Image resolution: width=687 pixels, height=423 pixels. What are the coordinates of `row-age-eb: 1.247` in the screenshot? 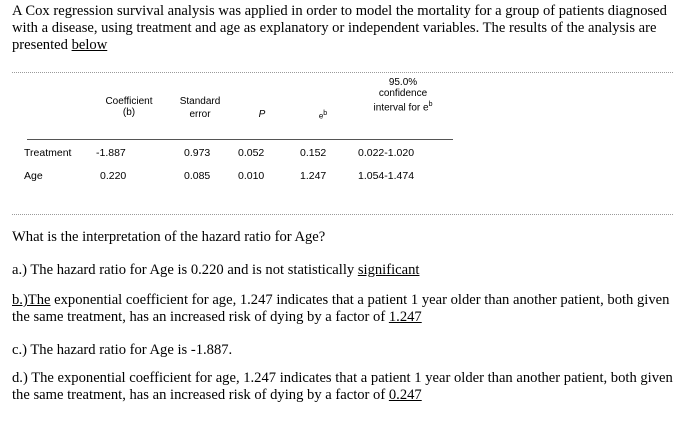 It's located at (313, 176).